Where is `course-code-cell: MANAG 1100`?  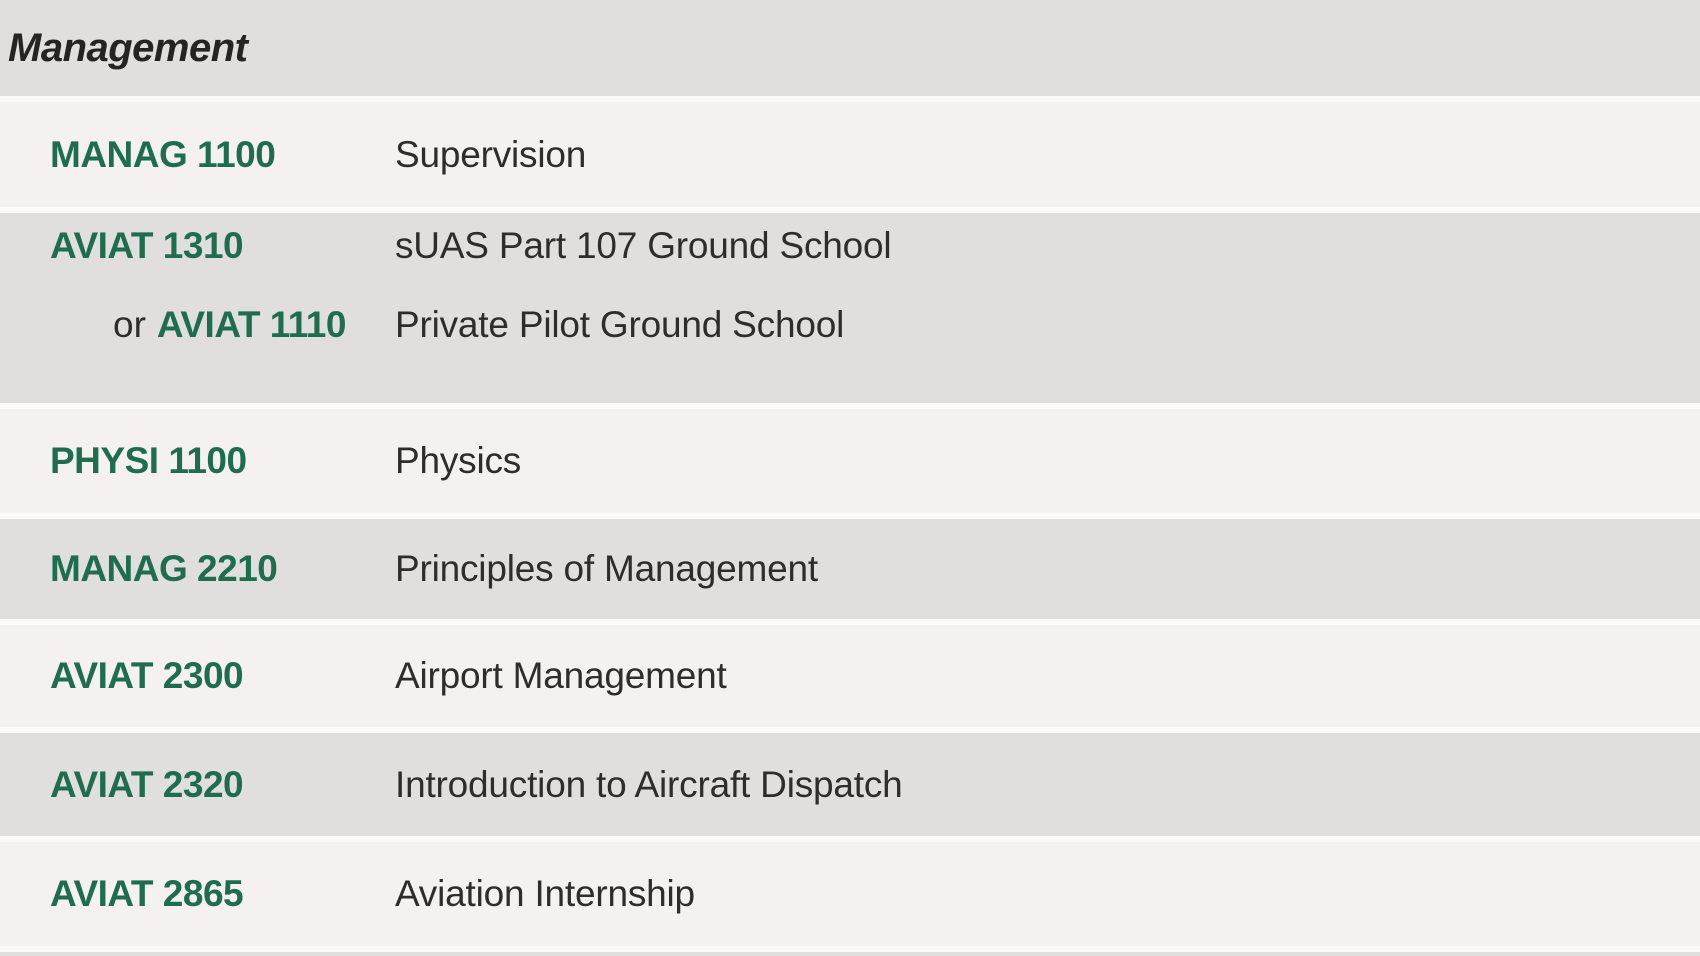
course-code-cell: MANAG 1100 is located at coordinates (197, 155).